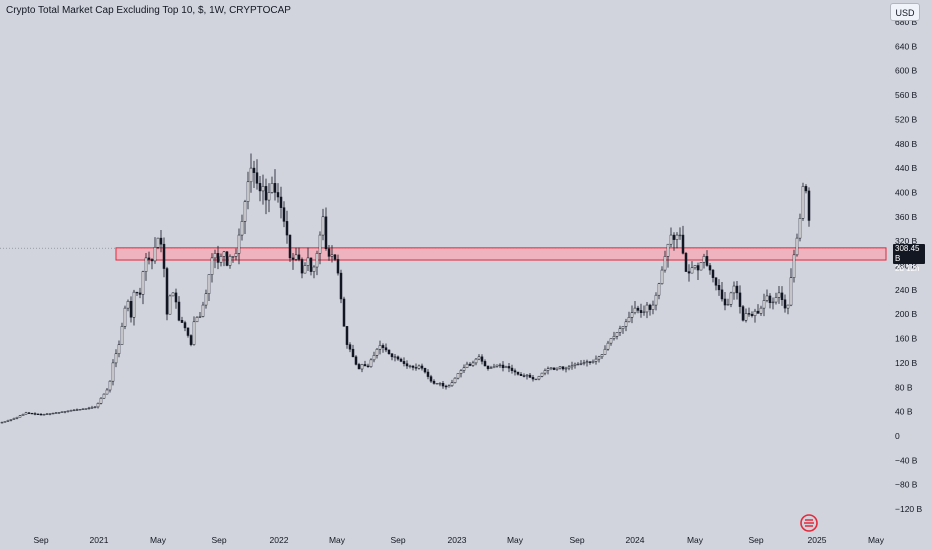 This screenshot has width=932, height=550. What do you see at coordinates (906, 22) in the screenshot?
I see `y-tick-label: 680 B` at bounding box center [906, 22].